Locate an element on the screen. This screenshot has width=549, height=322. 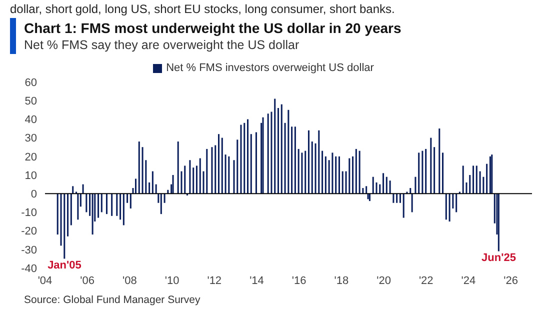
x-tick-label: '22 is located at coordinates (426, 280).